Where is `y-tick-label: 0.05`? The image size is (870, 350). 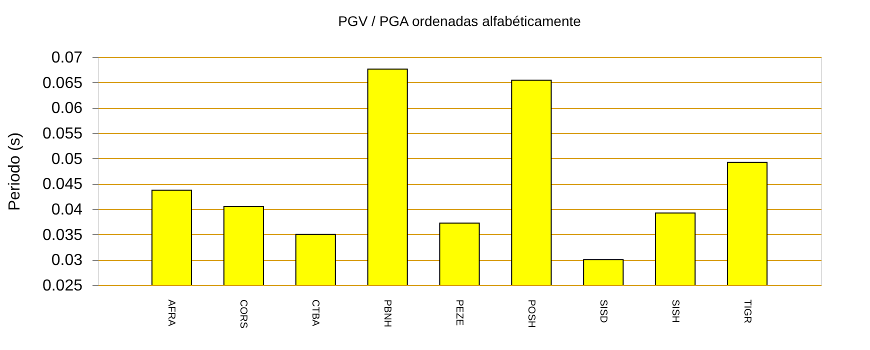 y-tick-label: 0.05 is located at coordinates (67, 159).